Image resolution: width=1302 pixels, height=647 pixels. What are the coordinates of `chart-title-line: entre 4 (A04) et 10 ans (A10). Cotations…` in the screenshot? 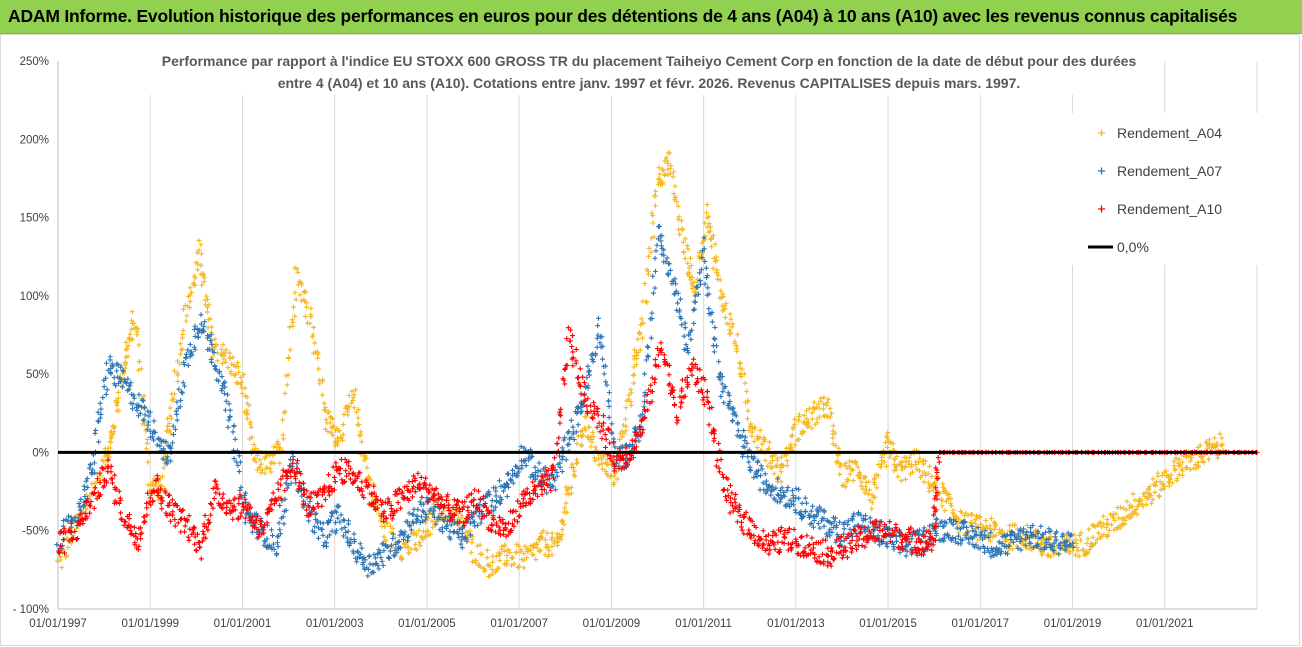 It's located at (649, 83).